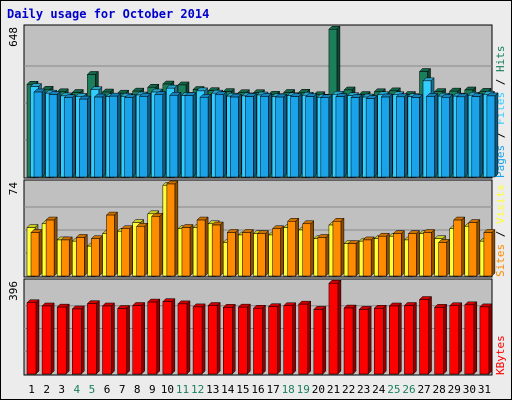  I want to click on side-label-sites-visits: Sites / Visits, so click(500, 230).